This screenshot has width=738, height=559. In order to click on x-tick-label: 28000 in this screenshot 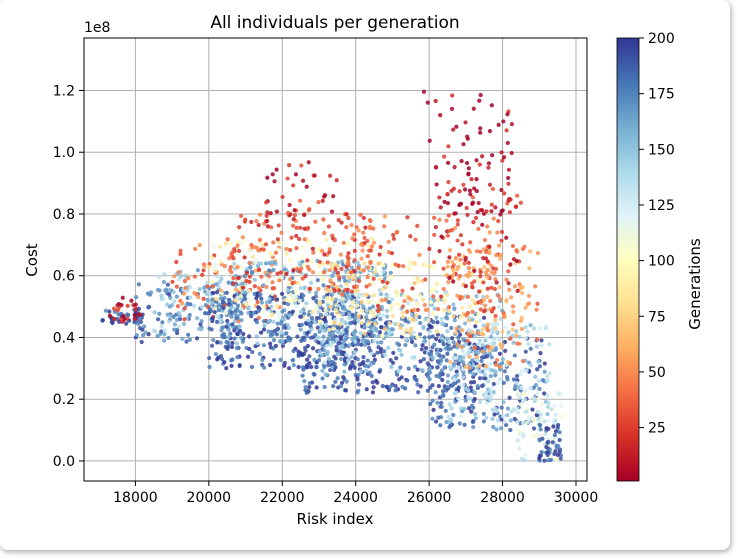, I will do `click(502, 498)`.